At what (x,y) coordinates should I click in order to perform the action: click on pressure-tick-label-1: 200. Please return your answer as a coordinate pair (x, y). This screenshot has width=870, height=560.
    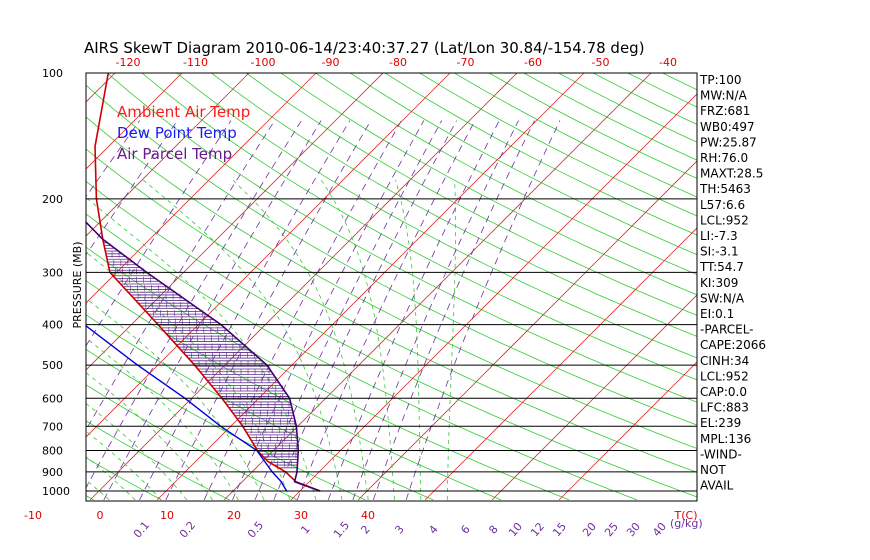
    Looking at the image, I should click on (52, 199).